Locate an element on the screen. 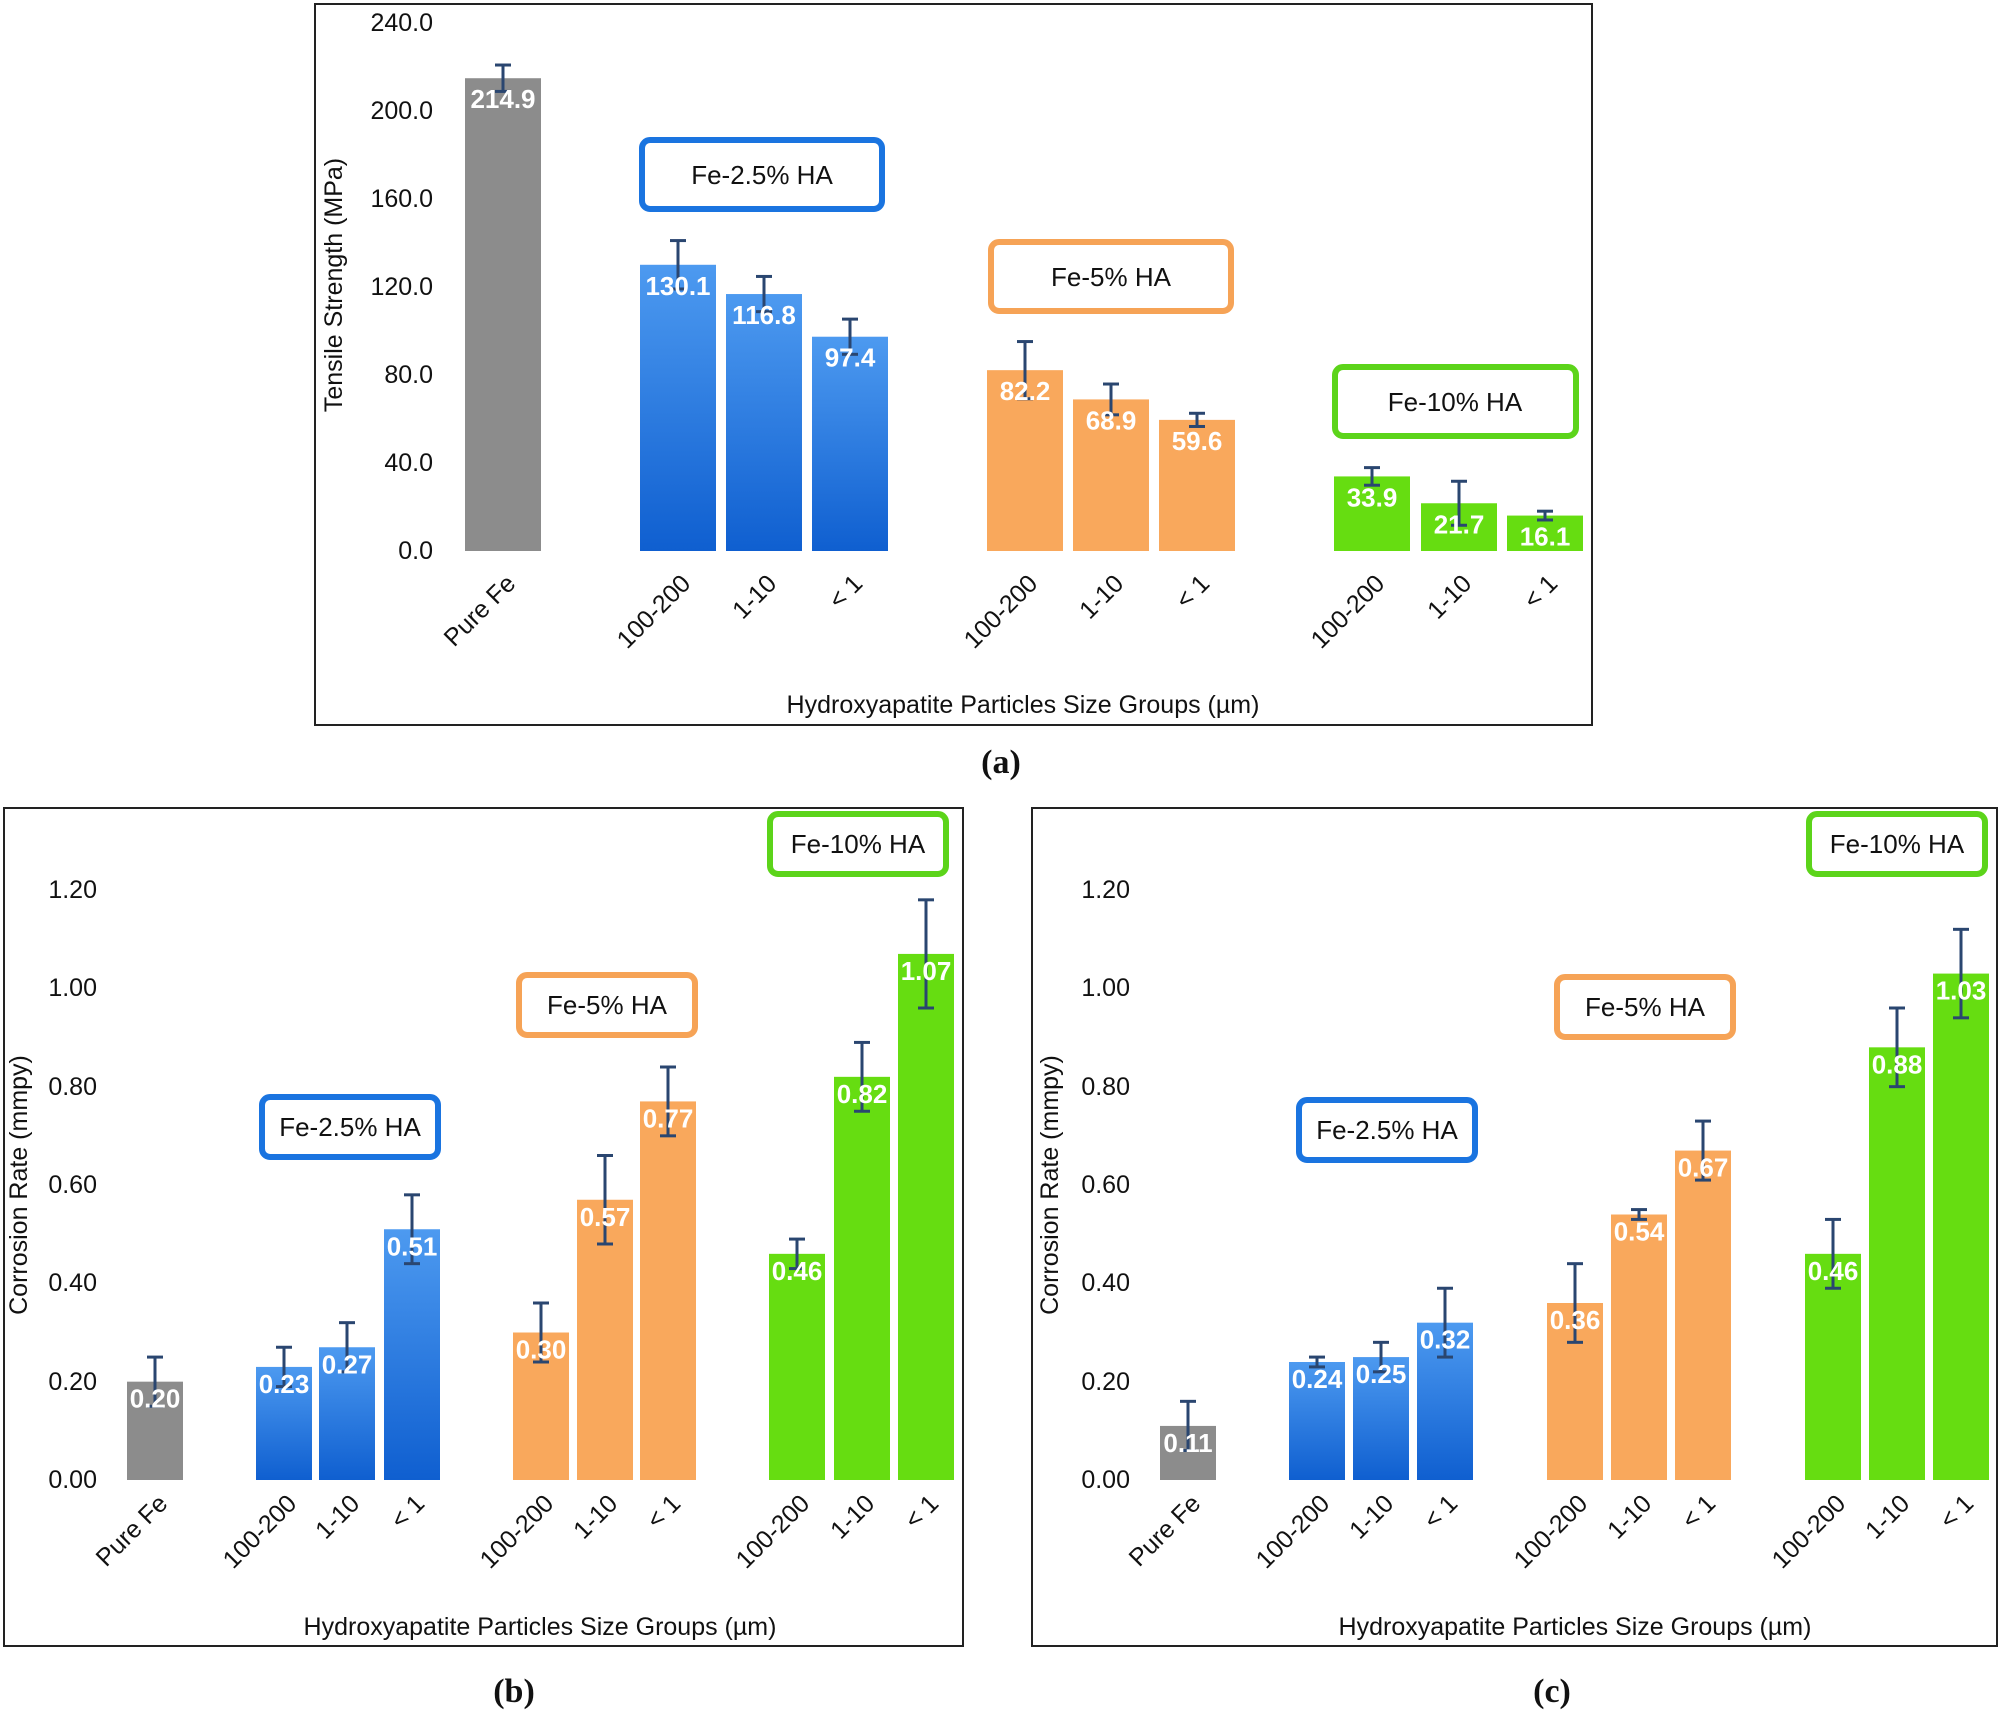  panel-c-y-tick: 0.00 is located at coordinates (1105, 1480).